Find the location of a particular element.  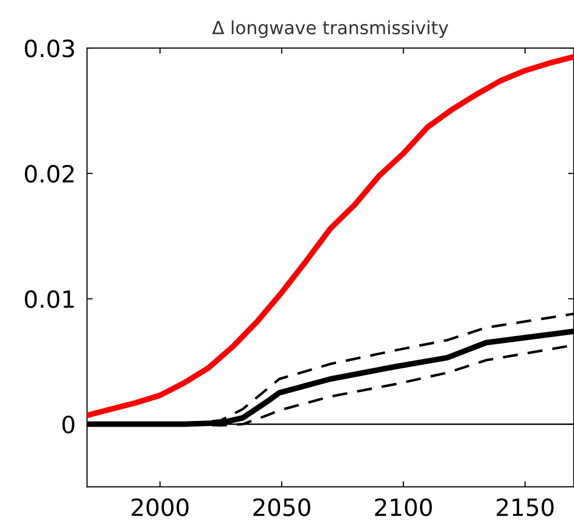

y-tick-label: 0.03 is located at coordinates (49, 48).